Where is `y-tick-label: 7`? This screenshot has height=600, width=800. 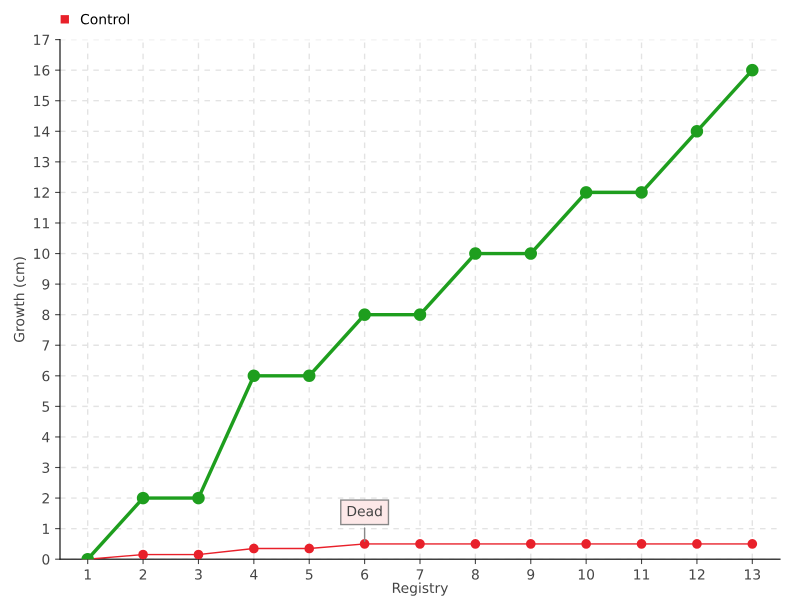 y-tick-label: 7 is located at coordinates (46, 345).